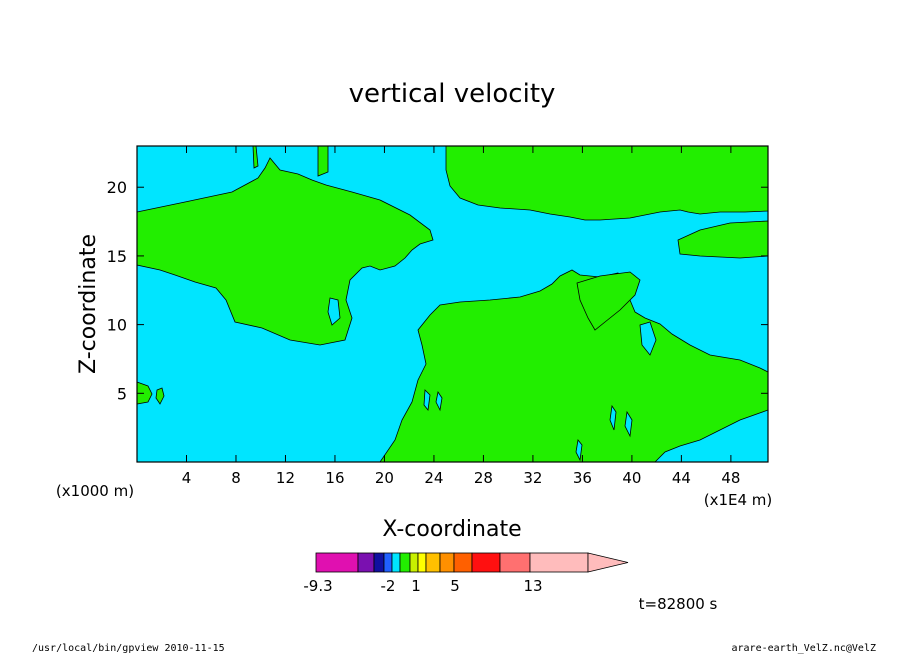 Image resolution: width=904 pixels, height=654 pixels. Describe the element at coordinates (285, 478) in the screenshot. I see `x-tick-label: 12` at that location.